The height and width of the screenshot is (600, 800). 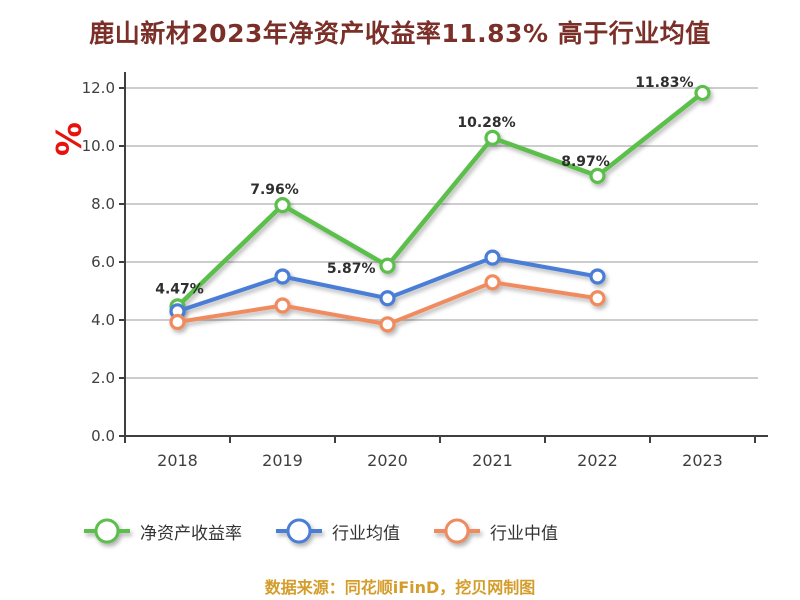 I want to click on legend-label-industry-mean: 行业均值, so click(x=366, y=533).